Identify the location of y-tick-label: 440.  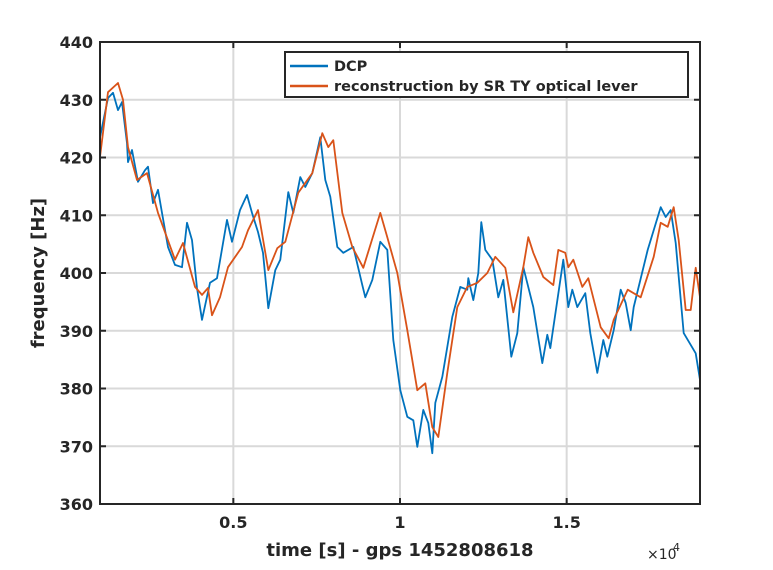
(76, 42).